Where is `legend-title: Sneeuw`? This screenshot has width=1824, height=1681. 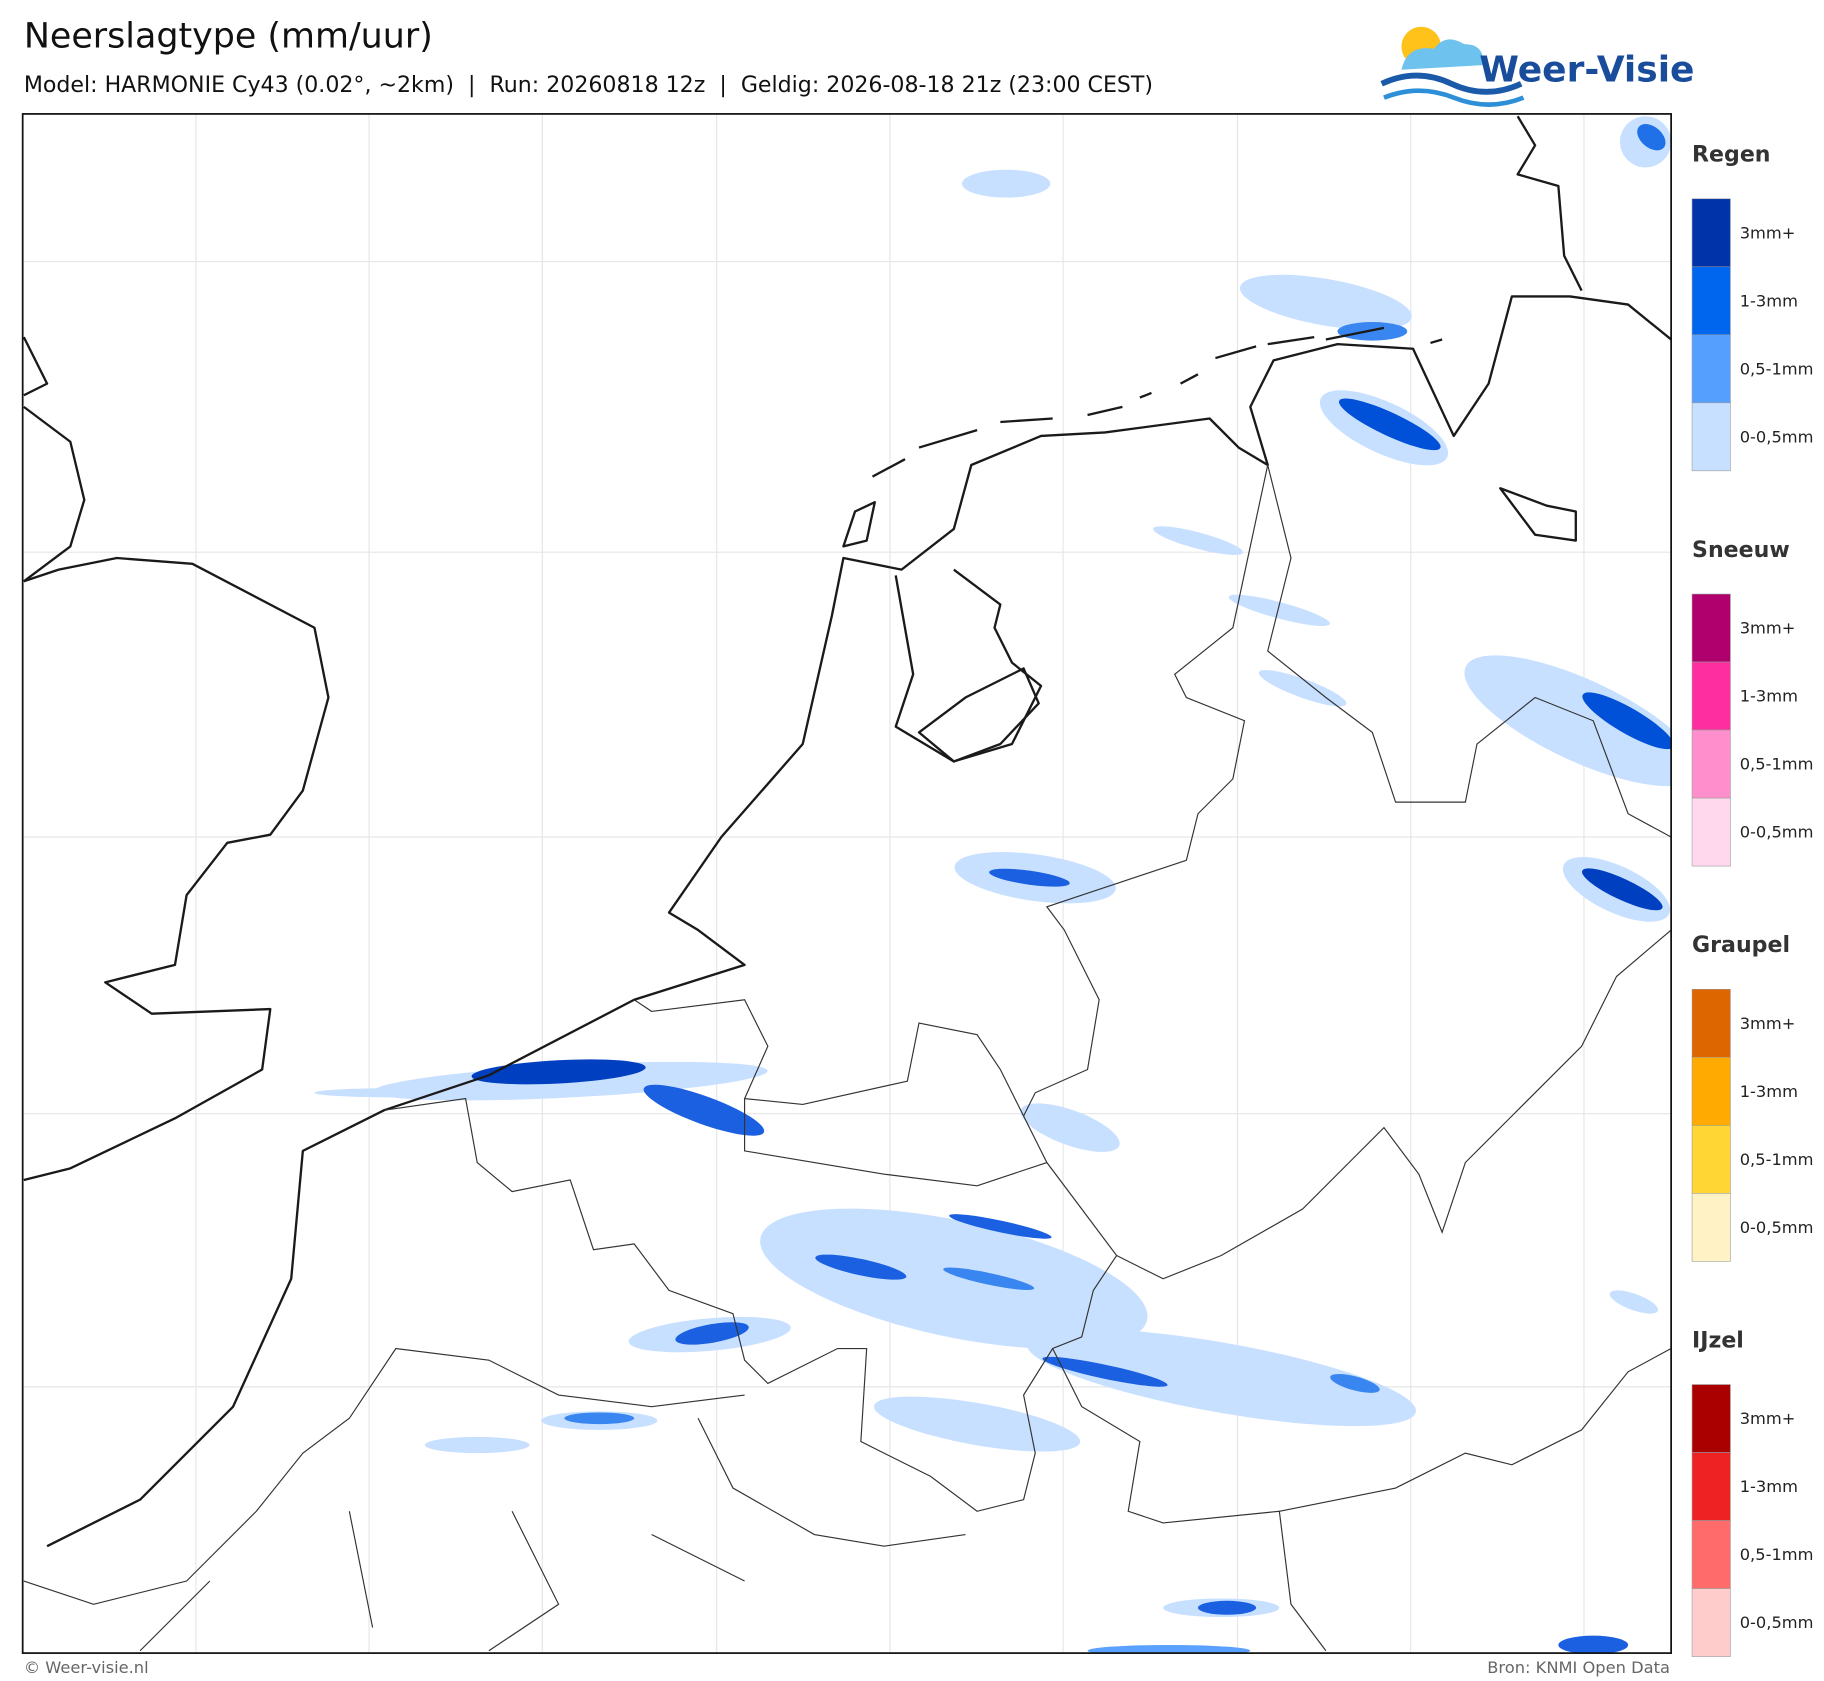
legend-title: Sneeuw is located at coordinates (1741, 550).